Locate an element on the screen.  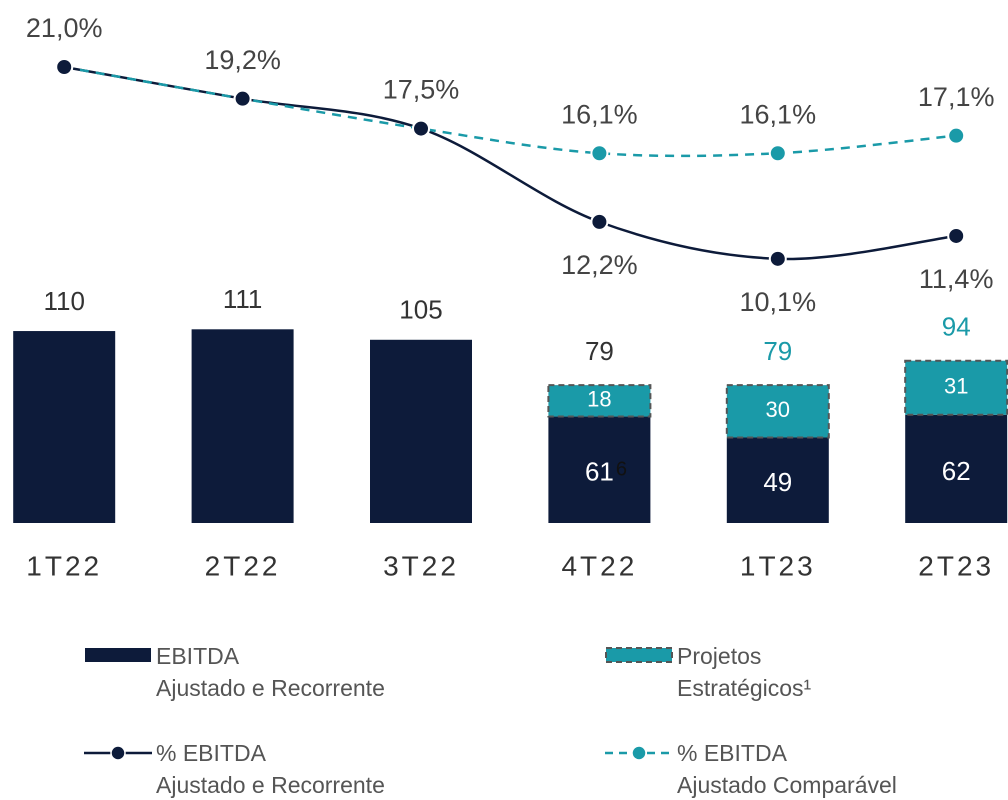
bar-value-label: 30 is located at coordinates (778, 409).